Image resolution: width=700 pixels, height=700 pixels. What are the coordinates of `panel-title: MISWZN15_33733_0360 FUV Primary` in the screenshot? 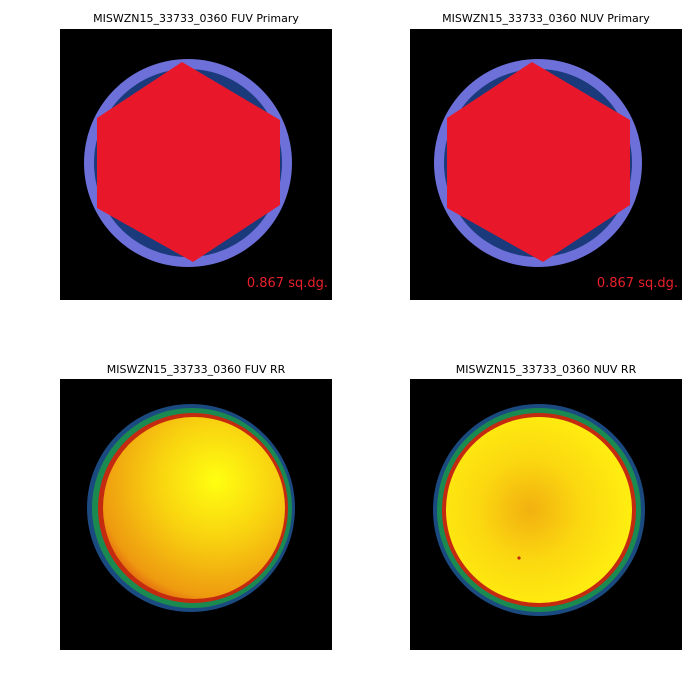 It's located at (196, 18).